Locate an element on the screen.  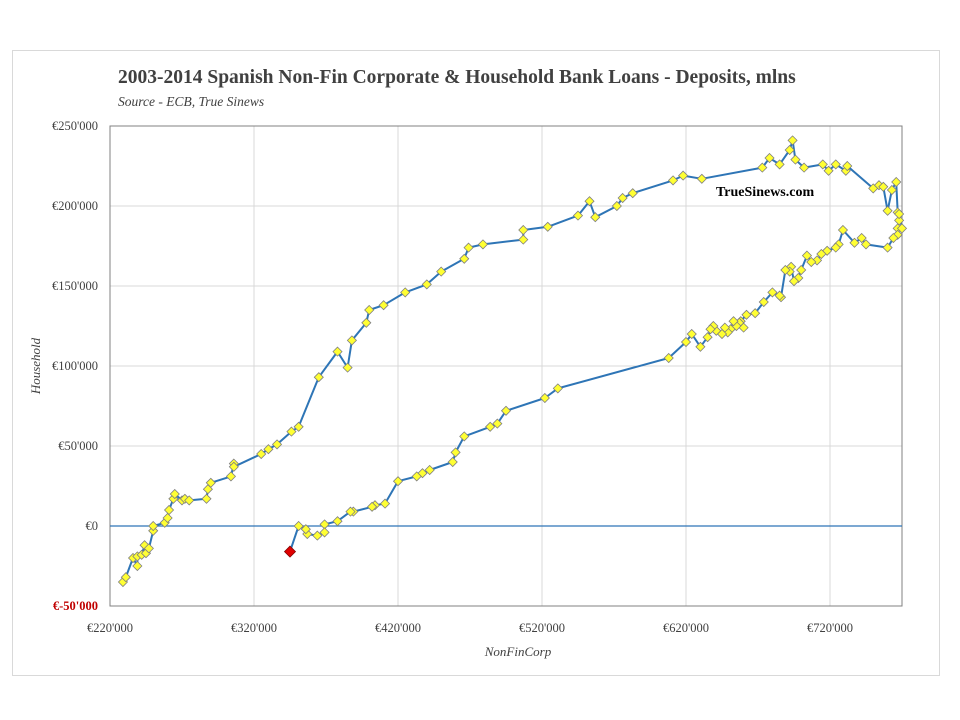
data-point-latest is located at coordinates (290, 551).